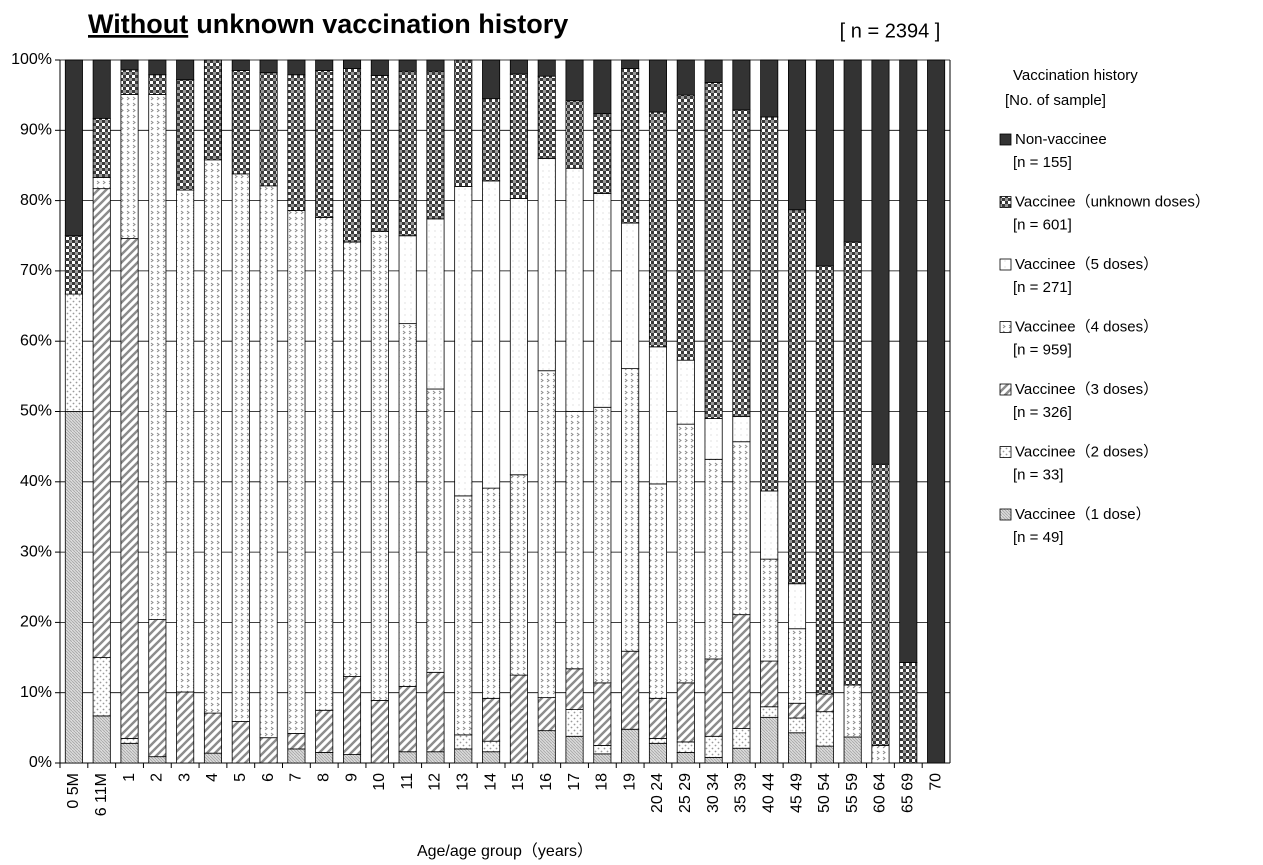  What do you see at coordinates (1086, 389) in the screenshot?
I see `legend-label: Vaccinee（3 doses）` at bounding box center [1086, 389].